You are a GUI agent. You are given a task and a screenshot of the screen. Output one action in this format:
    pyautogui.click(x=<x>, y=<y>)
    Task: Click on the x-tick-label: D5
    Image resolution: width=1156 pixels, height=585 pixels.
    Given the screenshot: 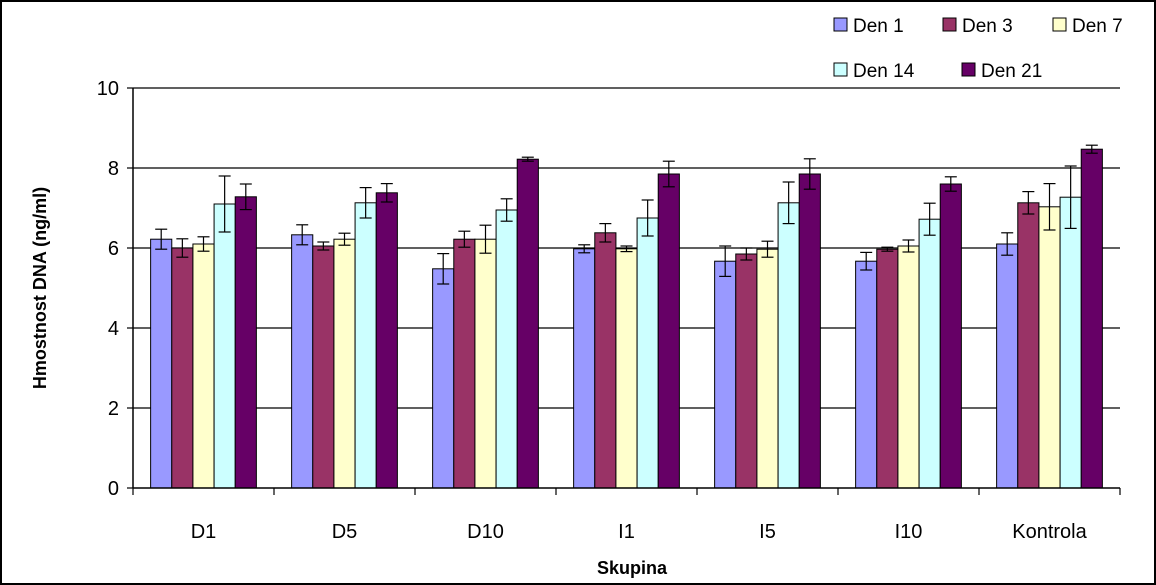 What is the action you would take?
    pyautogui.click(x=345, y=532)
    